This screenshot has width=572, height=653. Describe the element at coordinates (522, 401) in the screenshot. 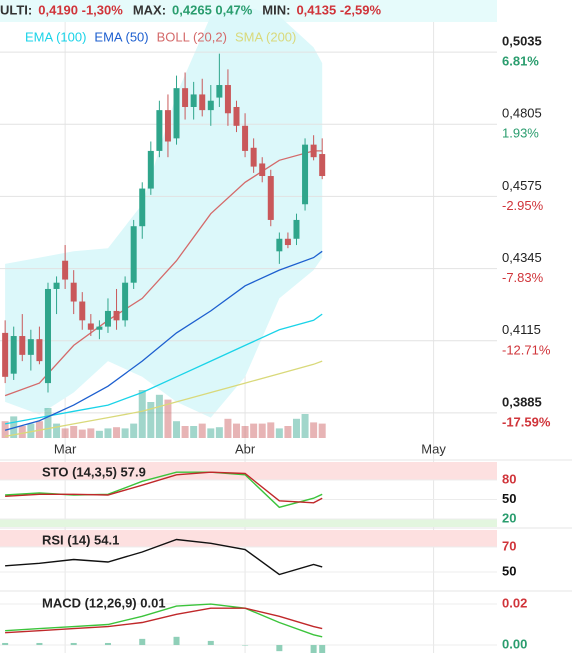

I see `y-tick-label: 0,3885` at that location.